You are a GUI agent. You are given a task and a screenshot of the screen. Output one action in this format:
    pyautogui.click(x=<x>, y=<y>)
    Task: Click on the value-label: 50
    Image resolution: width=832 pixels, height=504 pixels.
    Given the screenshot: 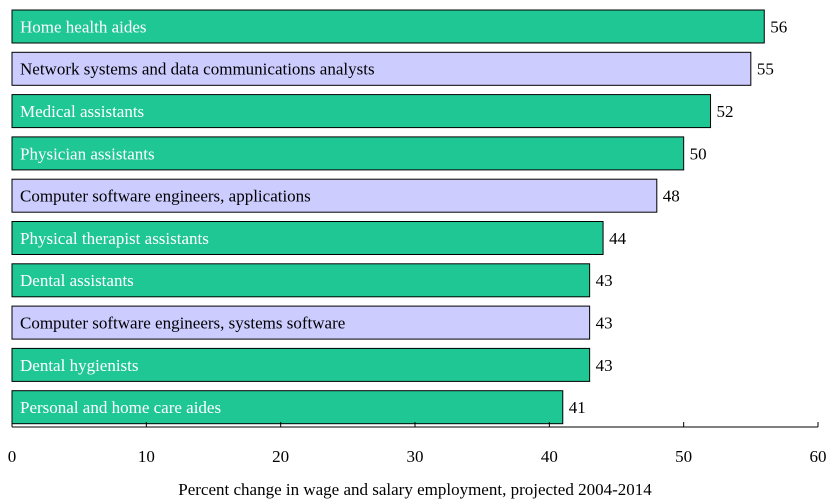 What is the action you would take?
    pyautogui.click(x=698, y=153)
    